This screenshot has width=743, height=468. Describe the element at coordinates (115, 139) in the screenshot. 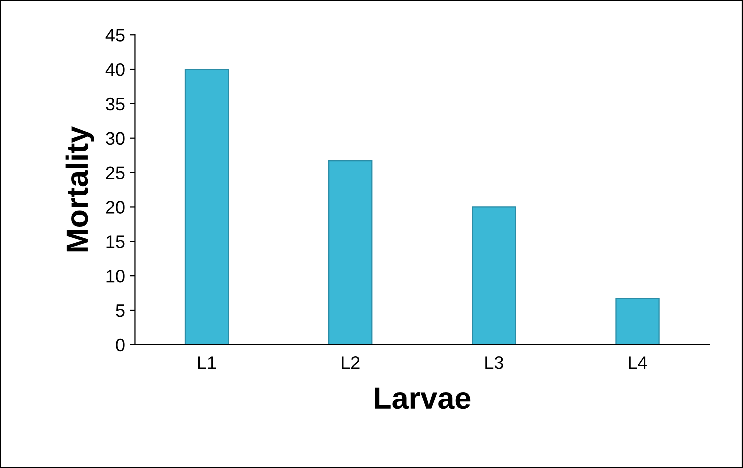

I see `y-tick-label: 30` at that location.